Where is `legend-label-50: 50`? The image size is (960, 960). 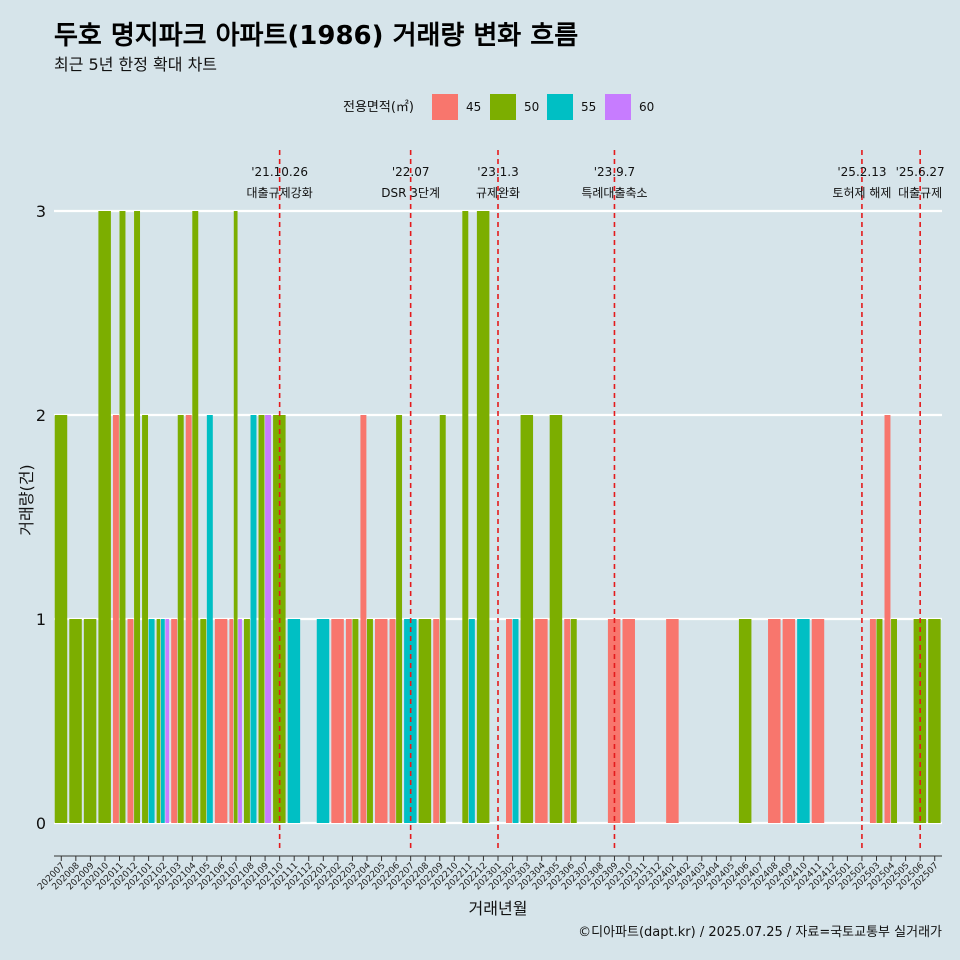 legend-label-50: 50 is located at coordinates (531, 107).